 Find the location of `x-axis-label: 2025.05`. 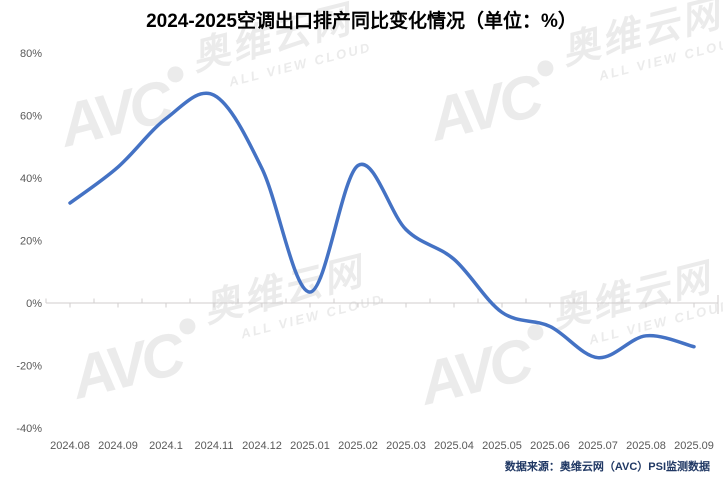

x-axis-label: 2025.05 is located at coordinates (502, 446).